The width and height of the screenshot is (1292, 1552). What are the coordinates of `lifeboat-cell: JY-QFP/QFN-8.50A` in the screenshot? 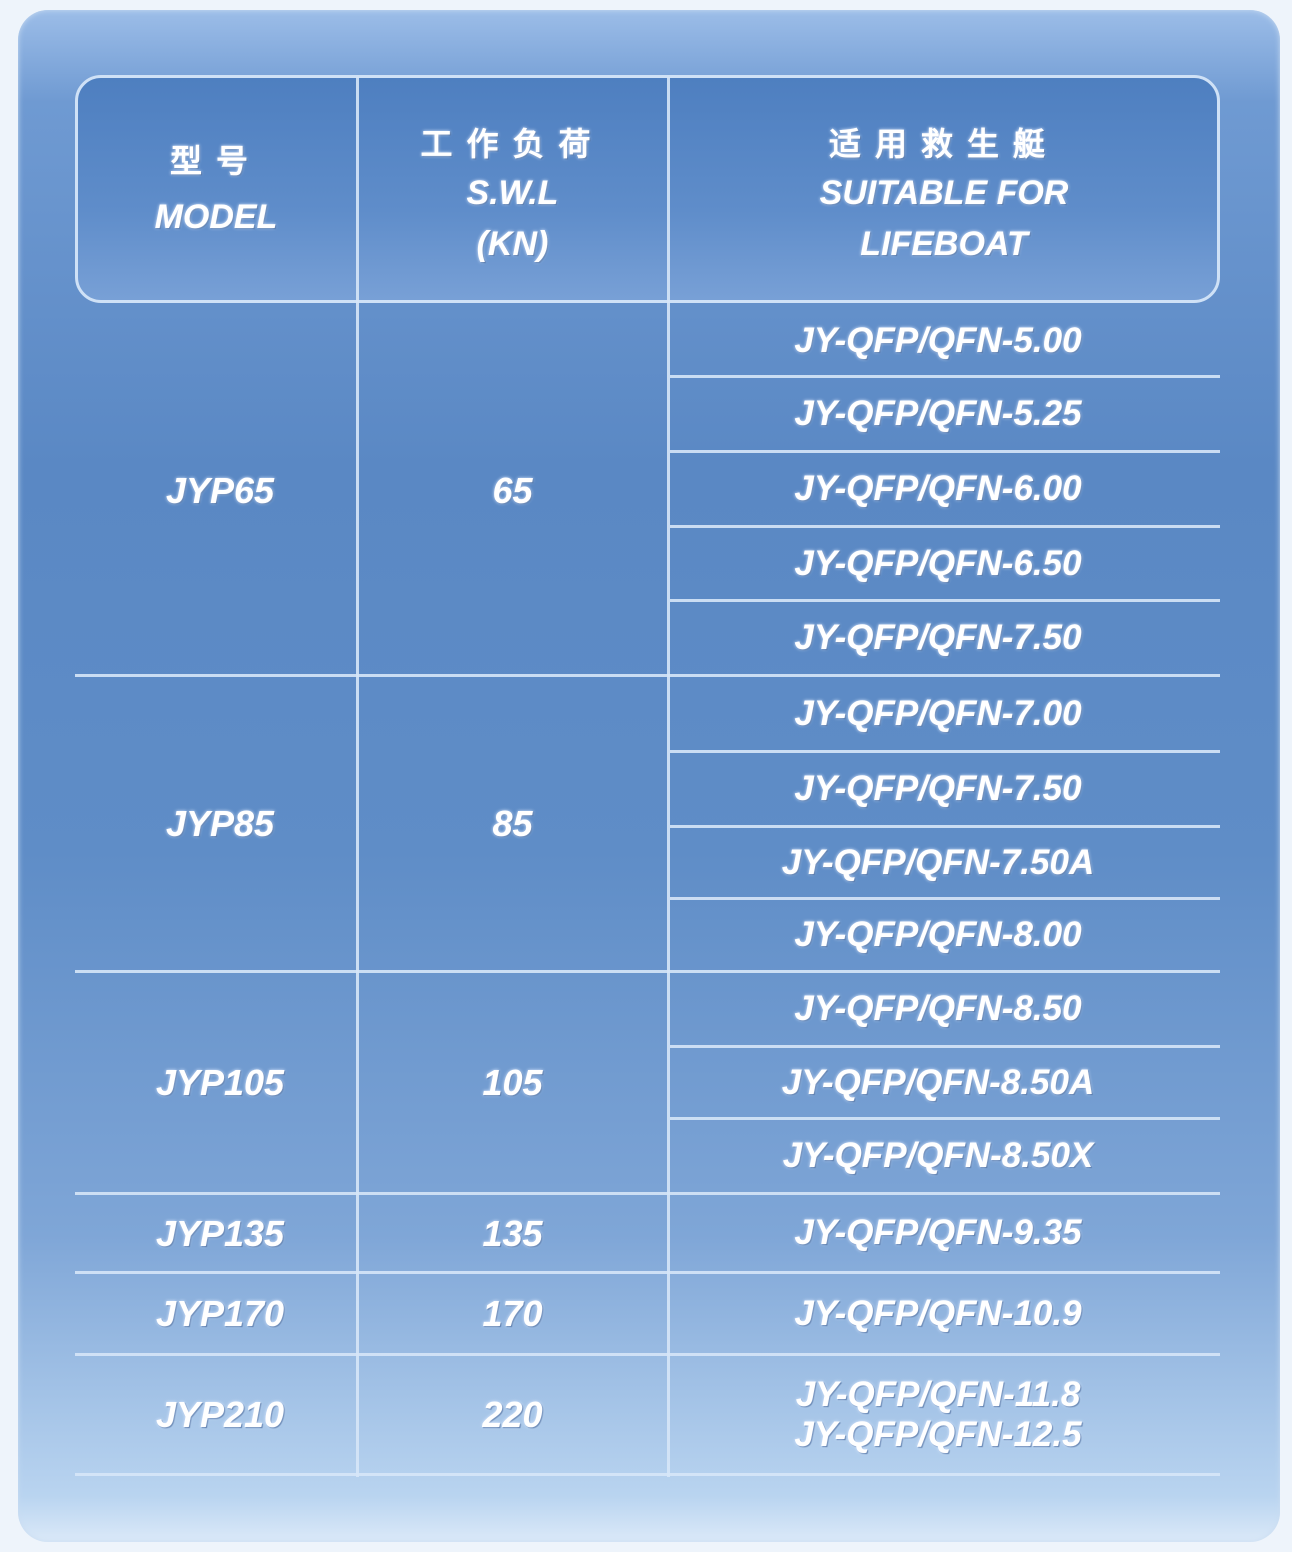 It's located at (938, 1082).